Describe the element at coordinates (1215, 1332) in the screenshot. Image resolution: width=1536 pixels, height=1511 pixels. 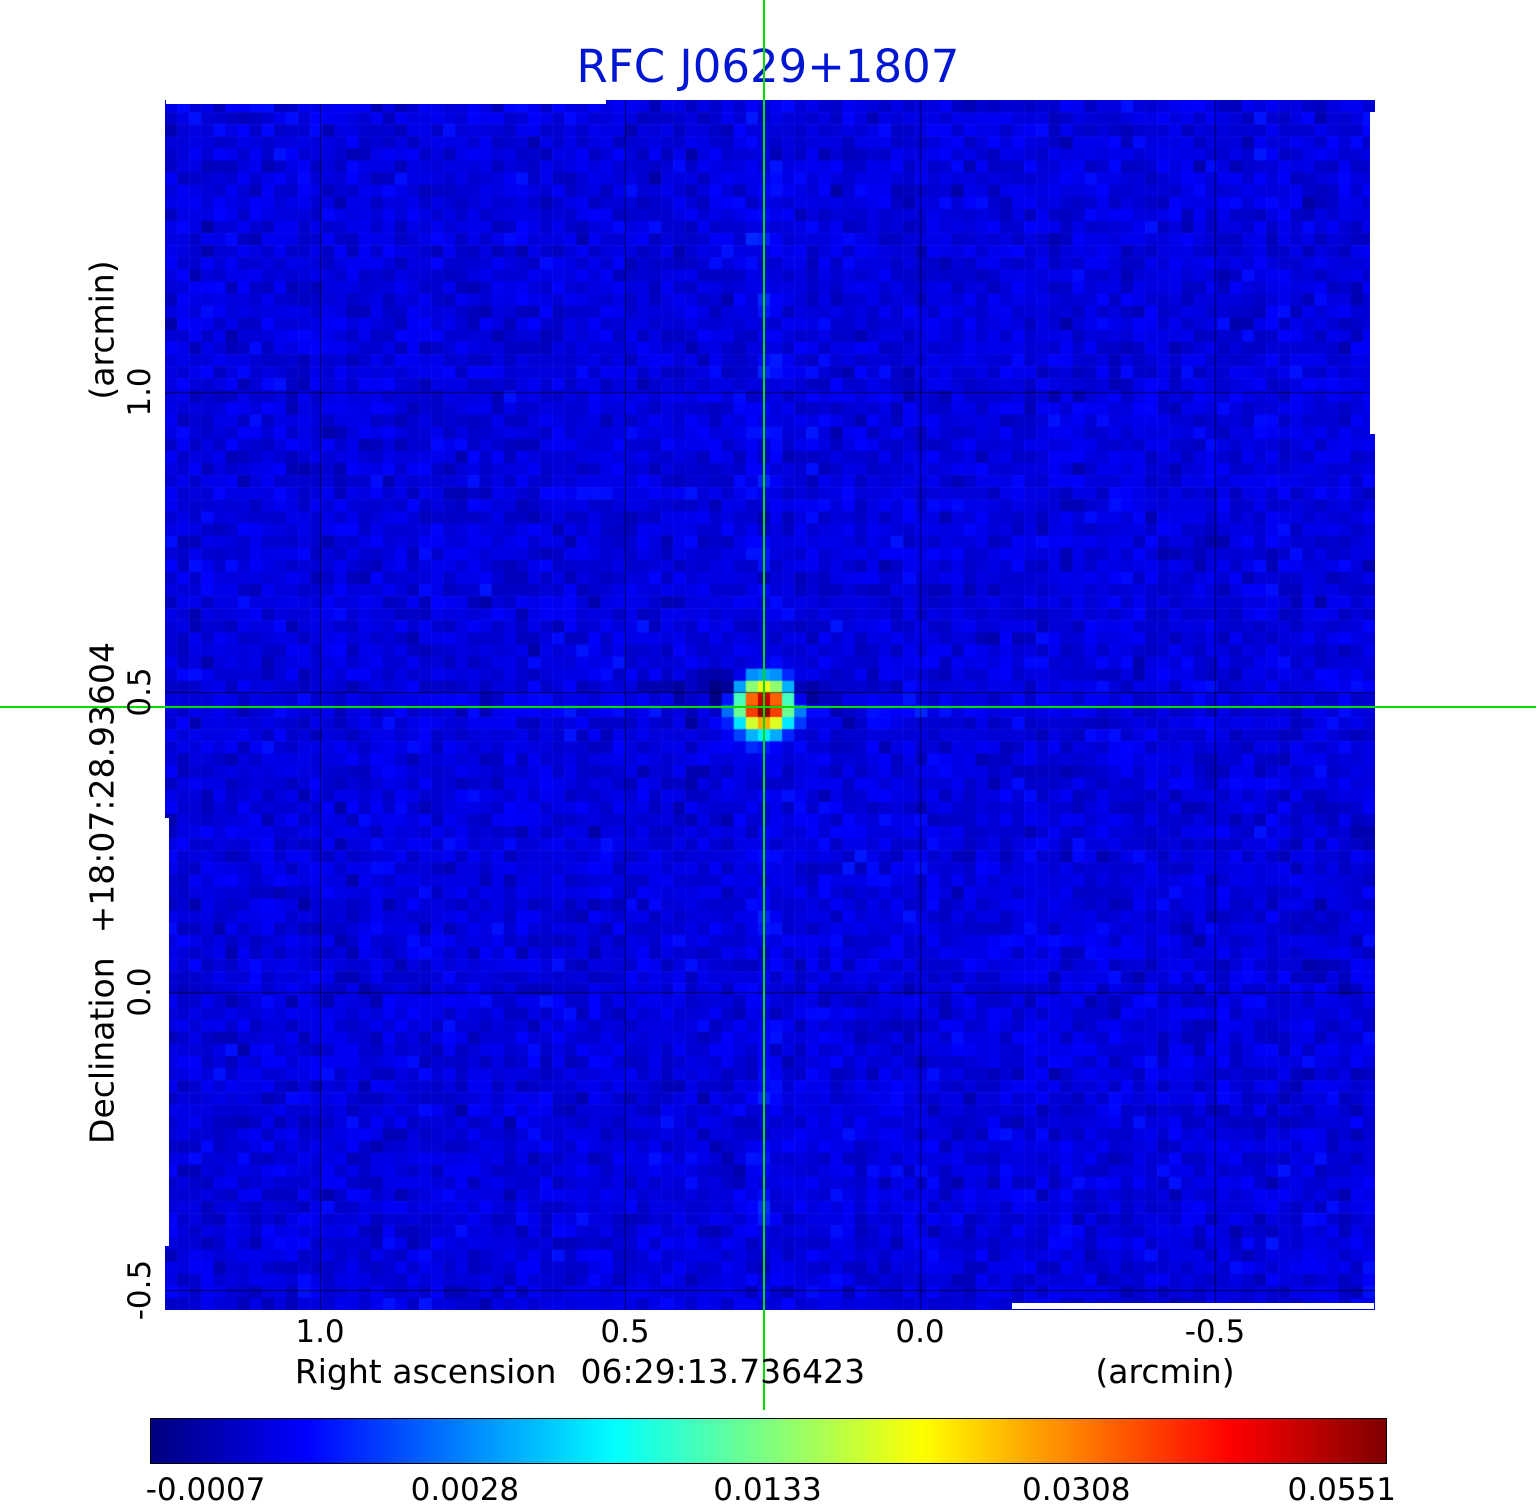
I see `x-tick-label: -0.5` at that location.